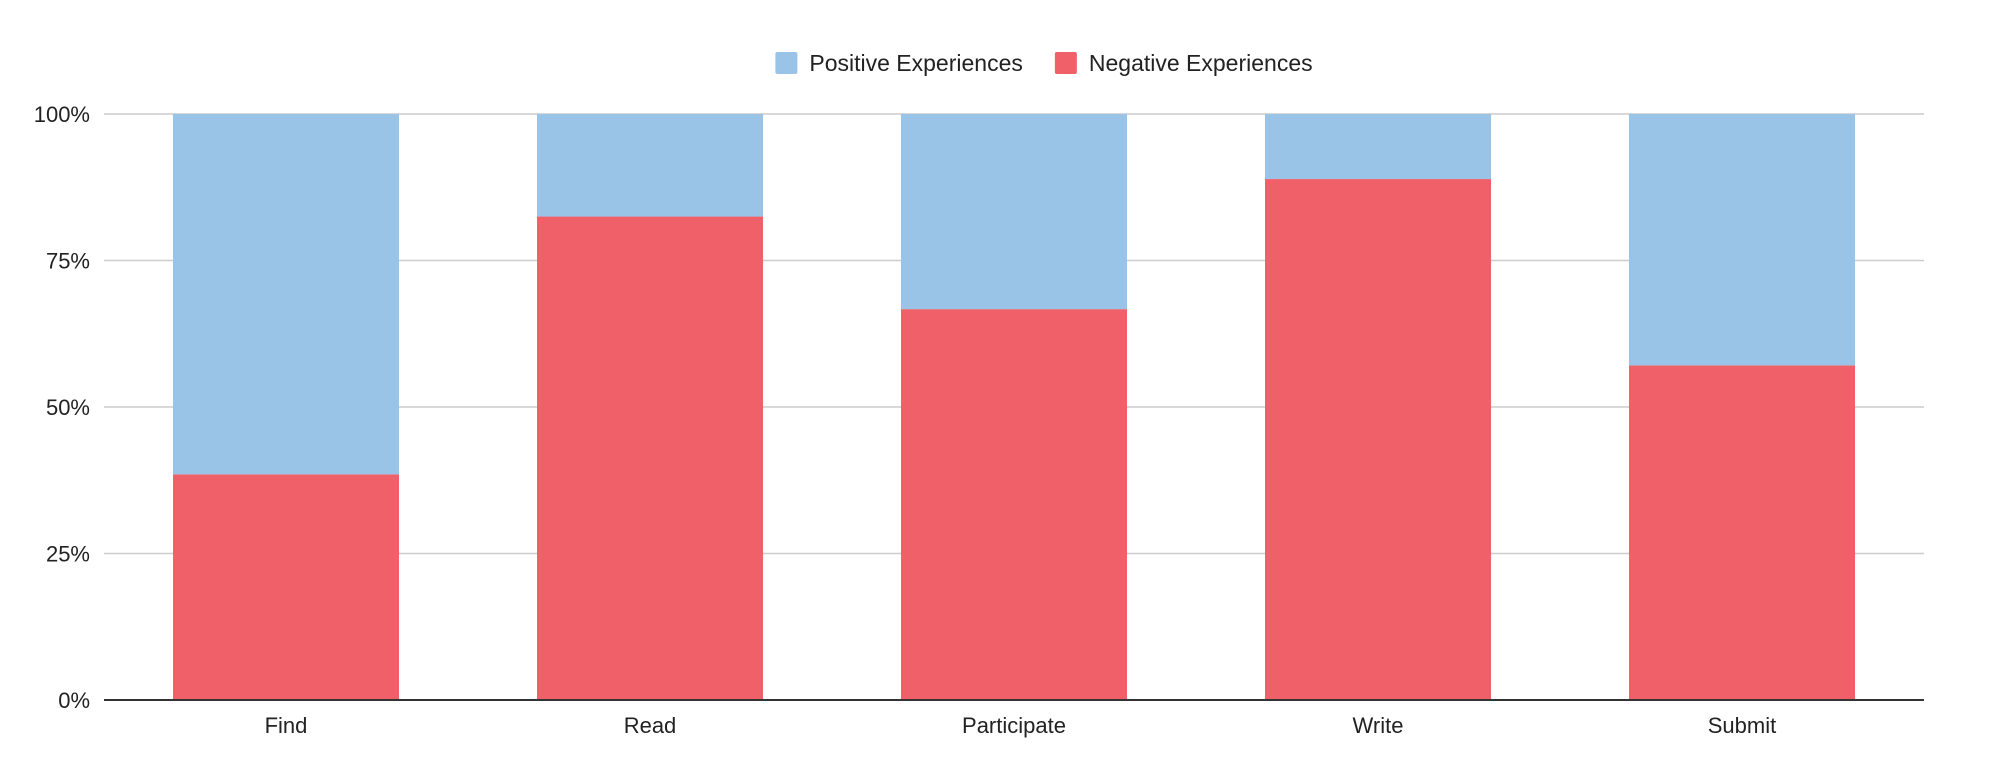 This screenshot has height=773, width=2000. Describe the element at coordinates (1378, 725) in the screenshot. I see `x-tick-label-write: Write` at that location.